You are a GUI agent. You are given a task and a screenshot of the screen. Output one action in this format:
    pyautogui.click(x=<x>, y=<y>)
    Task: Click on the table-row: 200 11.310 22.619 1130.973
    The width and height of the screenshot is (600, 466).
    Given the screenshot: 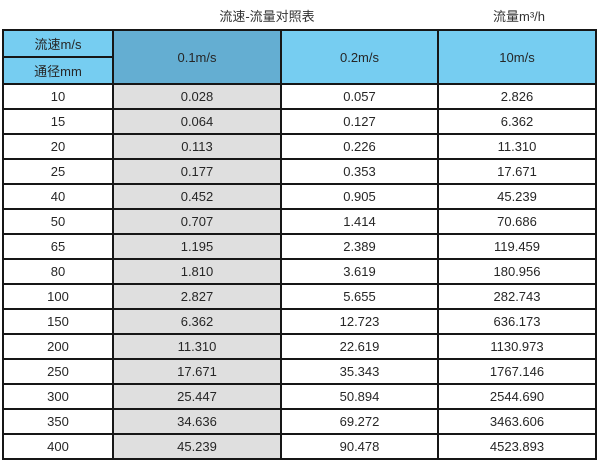 What is the action you would take?
    pyautogui.click(x=299, y=346)
    